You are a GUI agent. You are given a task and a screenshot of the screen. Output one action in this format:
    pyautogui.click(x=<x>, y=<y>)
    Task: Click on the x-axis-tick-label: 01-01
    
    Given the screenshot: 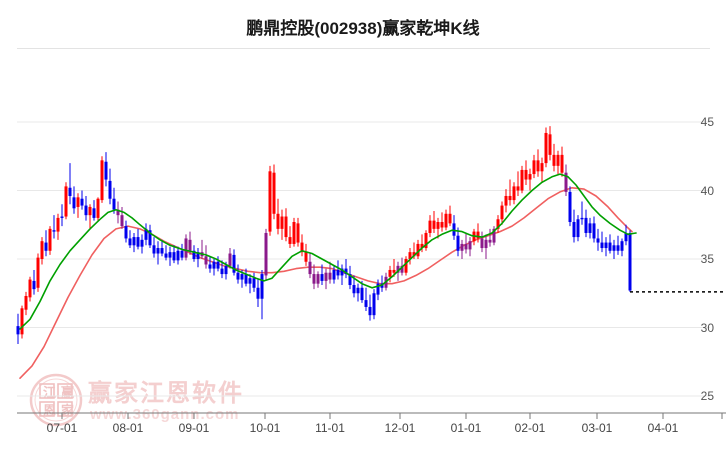 What is the action you would take?
    pyautogui.click(x=466, y=428)
    